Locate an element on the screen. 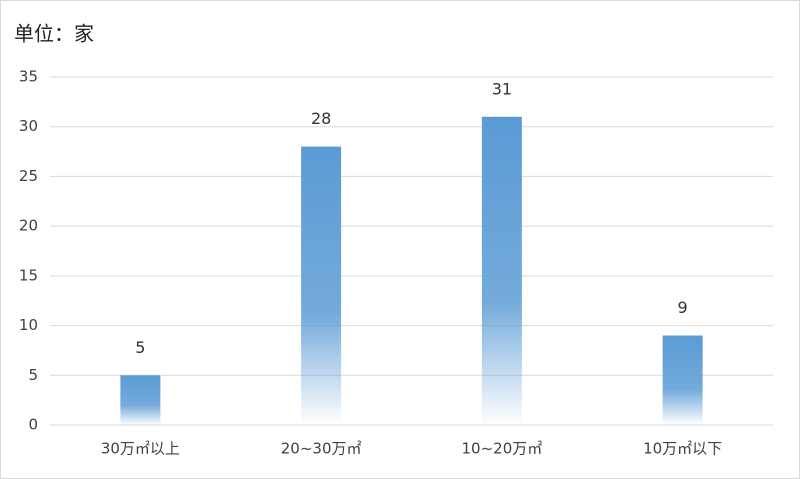 The image size is (800, 479). x-tick-label: 30万㎡以上 is located at coordinates (140, 449).